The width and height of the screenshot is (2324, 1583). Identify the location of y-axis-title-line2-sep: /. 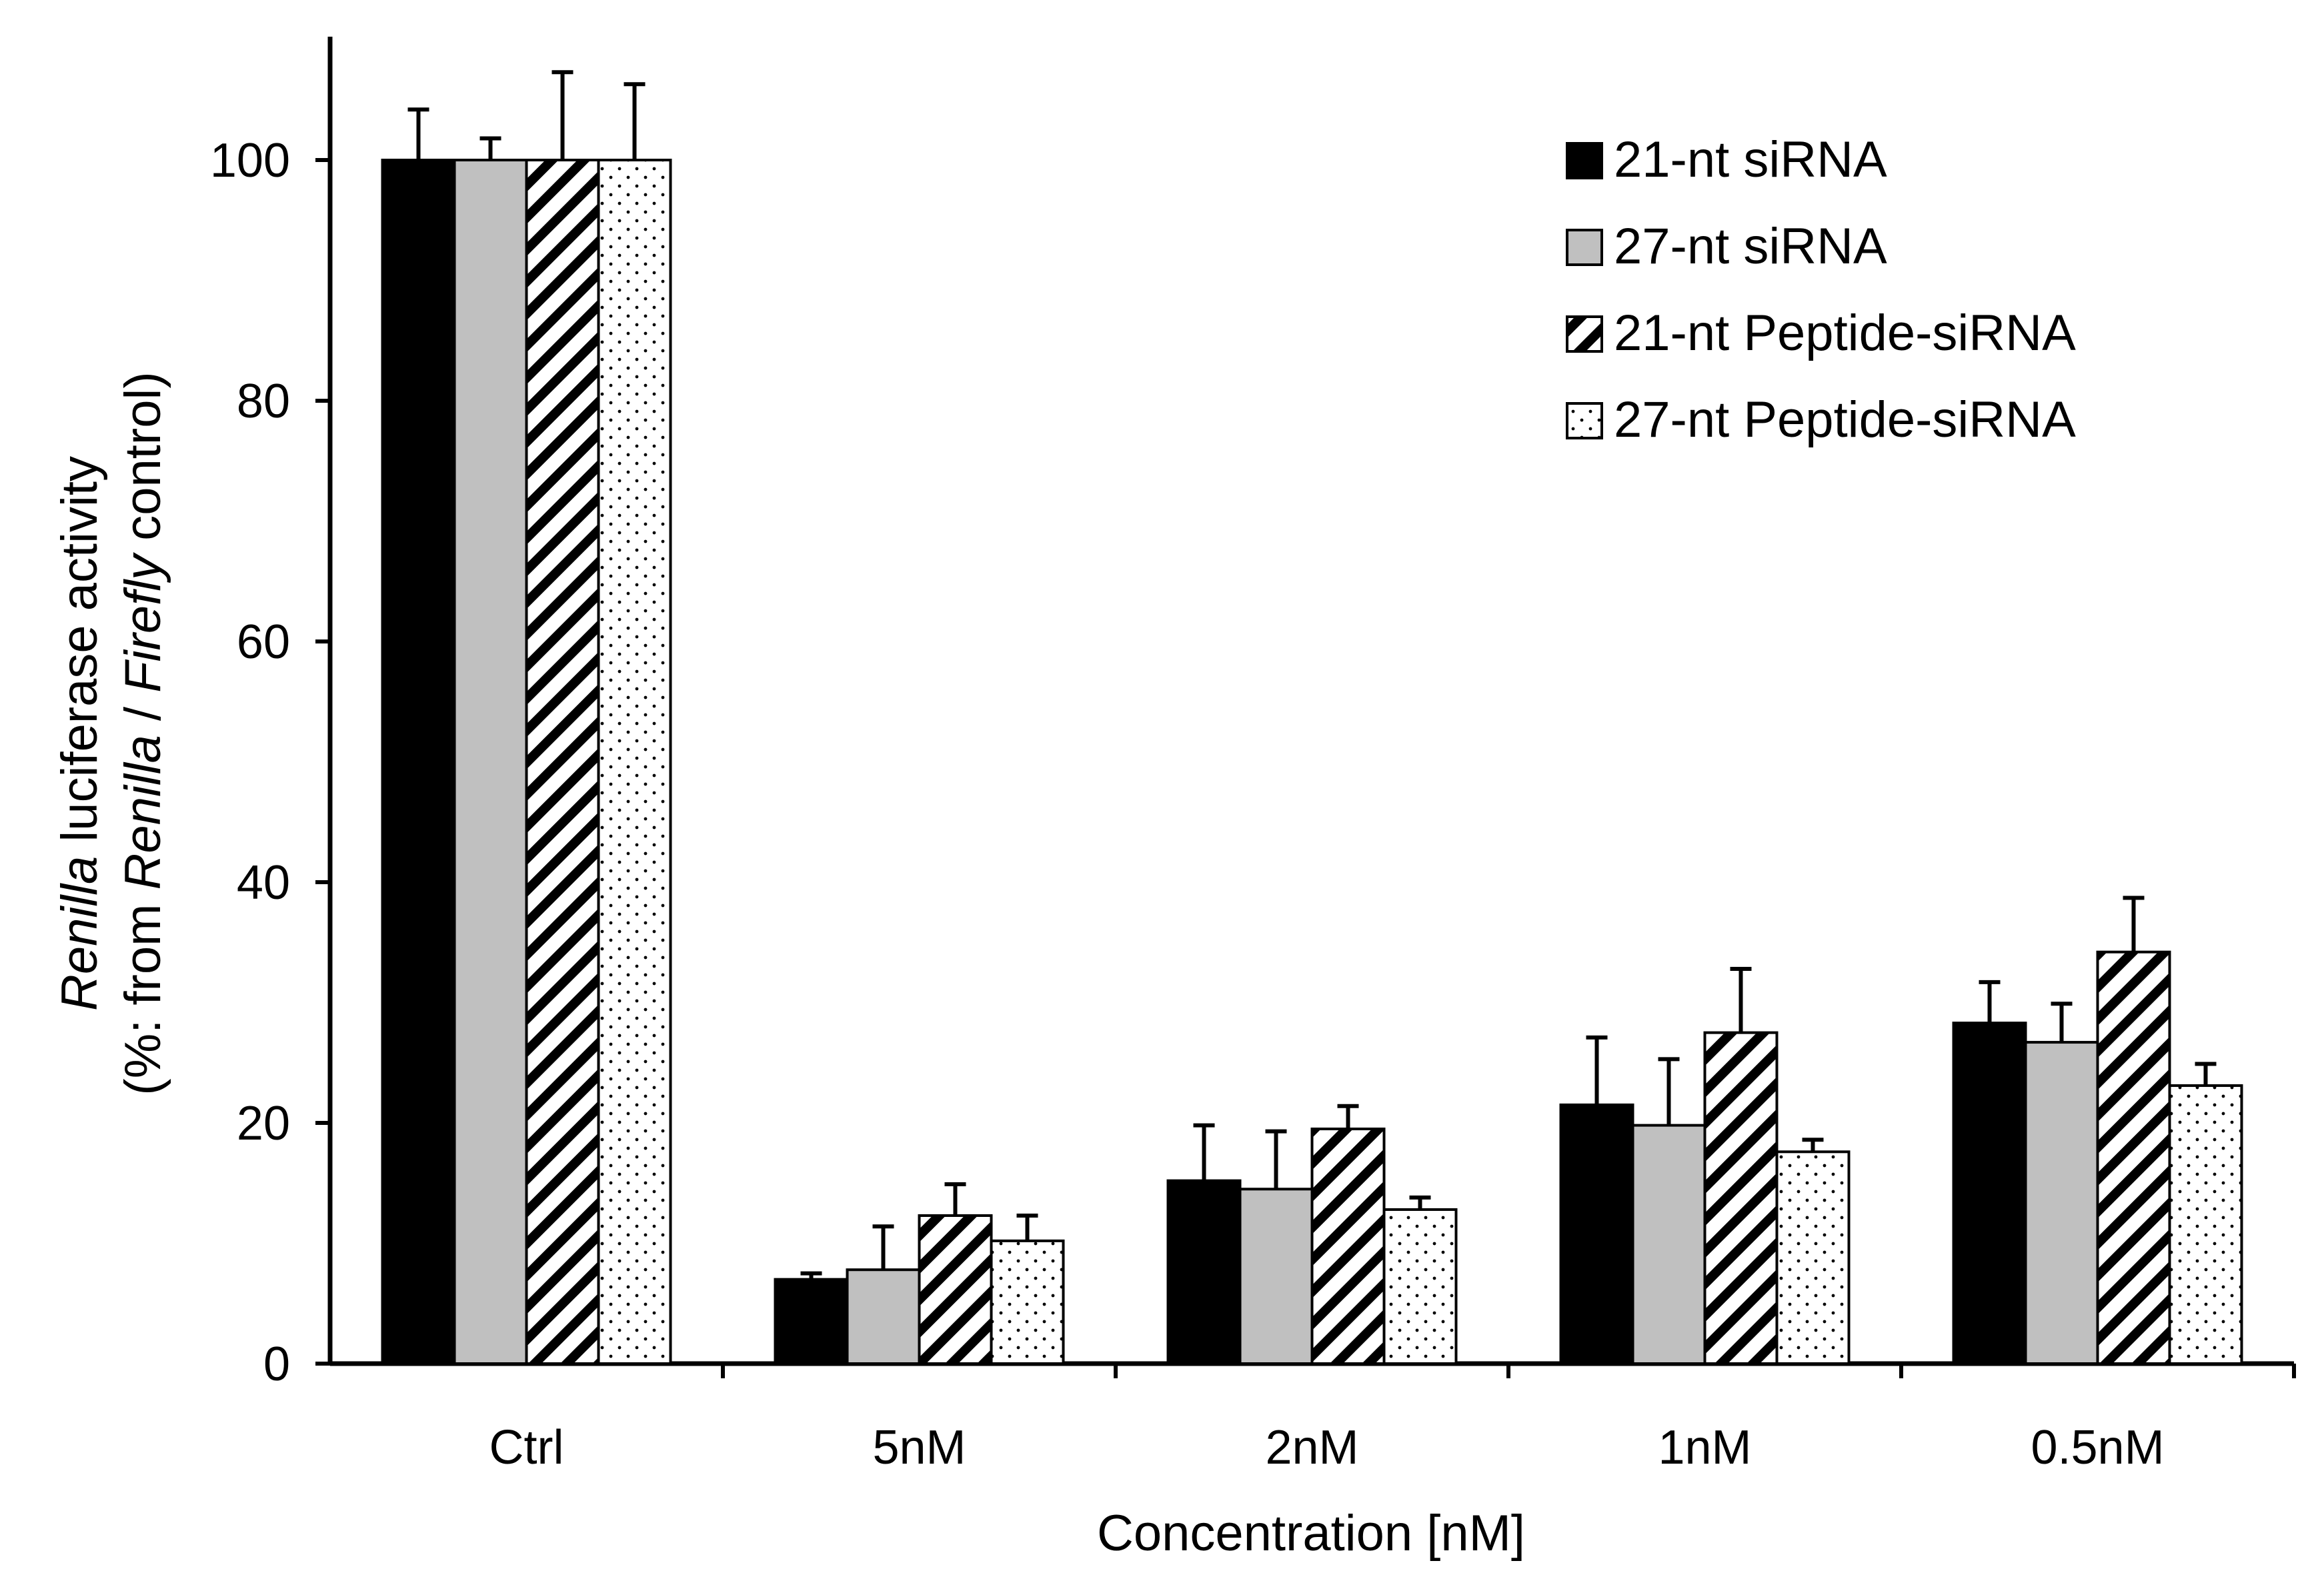
(143, 714).